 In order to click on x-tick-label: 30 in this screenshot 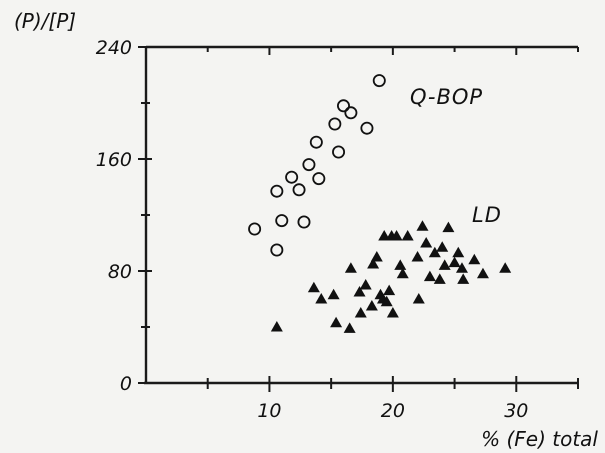, I will do `click(516, 411)`.